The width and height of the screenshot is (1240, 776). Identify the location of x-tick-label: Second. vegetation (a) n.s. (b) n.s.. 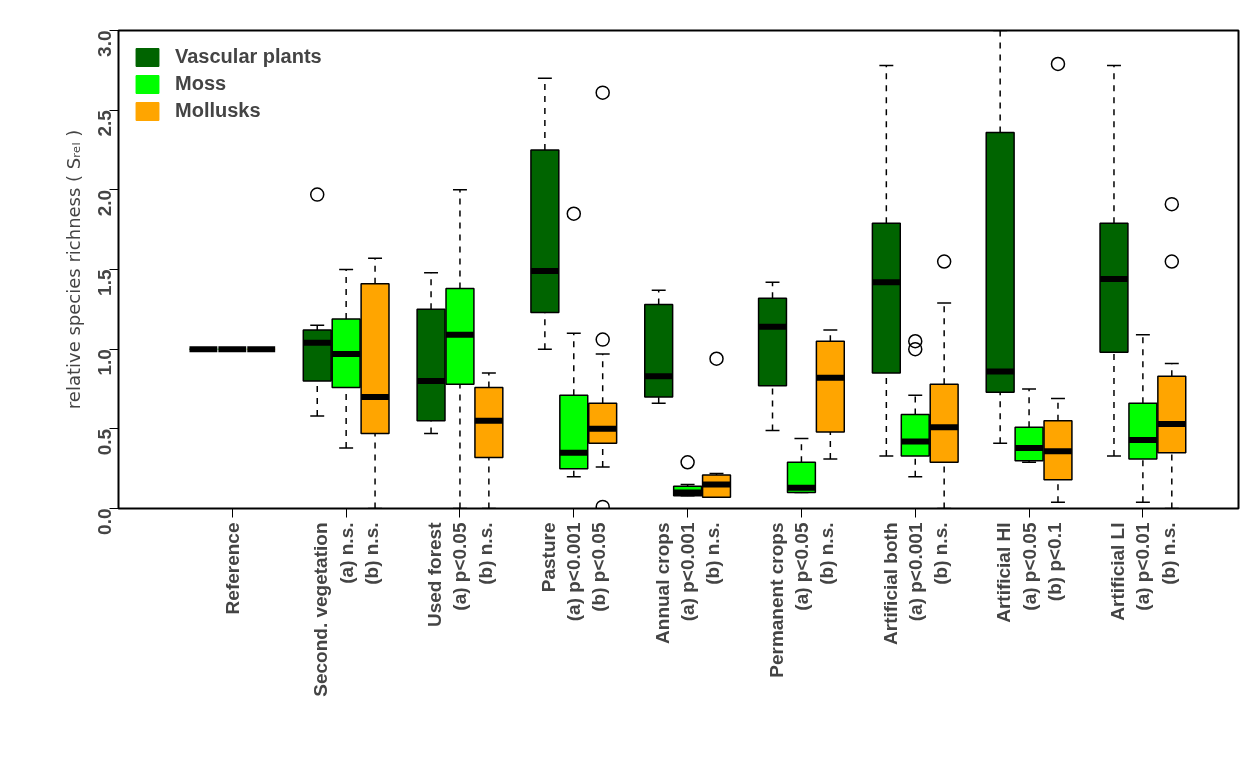
(346, 609).